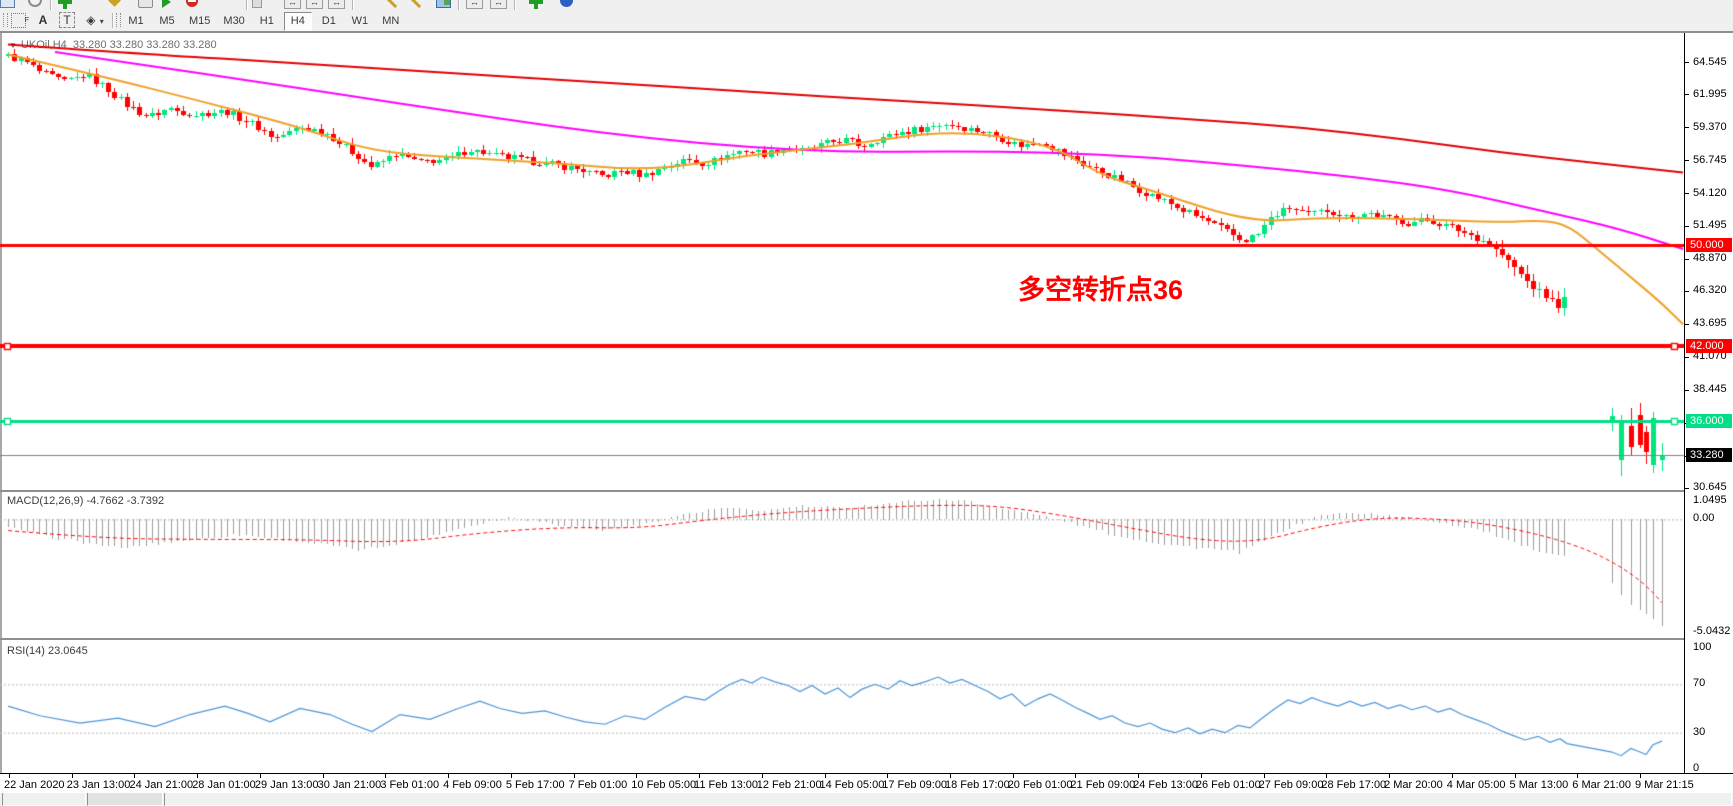 The height and width of the screenshot is (806, 1733). What do you see at coordinates (5, 20) in the screenshot?
I see `toolbar-drag-handle` at bounding box center [5, 20].